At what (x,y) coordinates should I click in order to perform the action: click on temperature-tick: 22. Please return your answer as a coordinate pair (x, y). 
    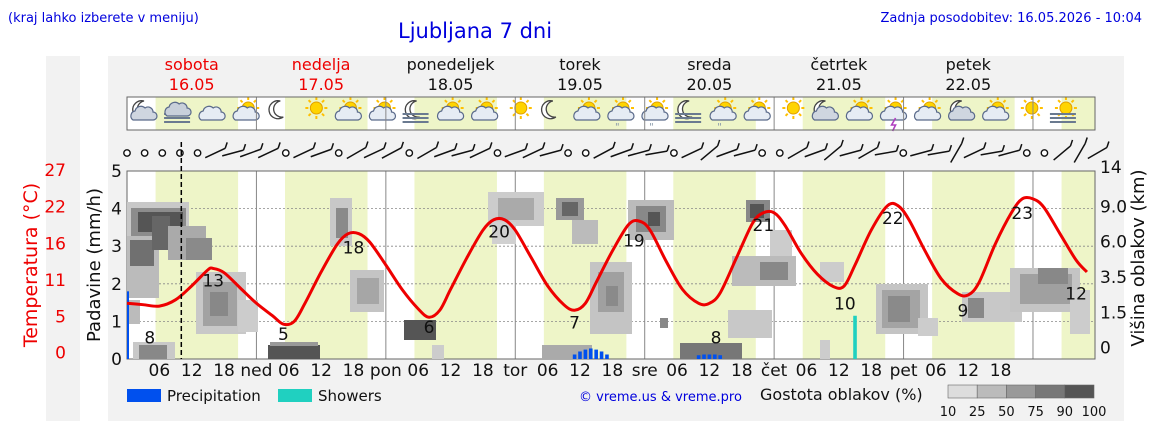
    Looking at the image, I should click on (55, 208).